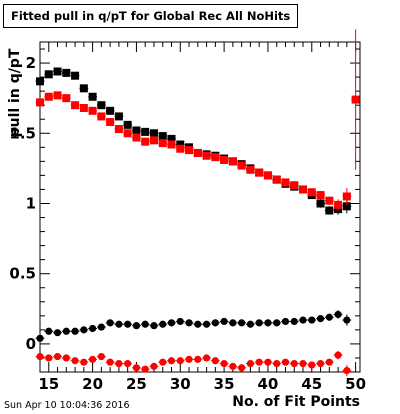  I want to click on y-tick-label: 2, so click(31, 63).